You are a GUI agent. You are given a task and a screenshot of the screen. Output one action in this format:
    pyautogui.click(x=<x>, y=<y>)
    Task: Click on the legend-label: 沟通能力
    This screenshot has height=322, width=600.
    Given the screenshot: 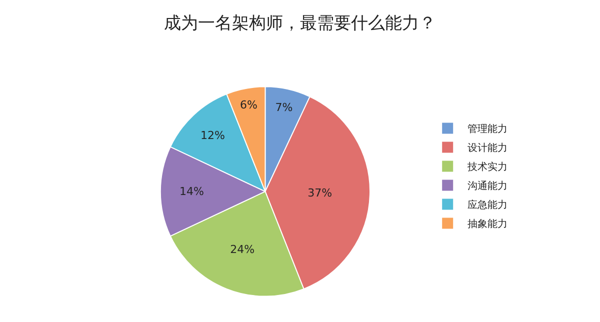 What is the action you would take?
    pyautogui.click(x=488, y=186)
    